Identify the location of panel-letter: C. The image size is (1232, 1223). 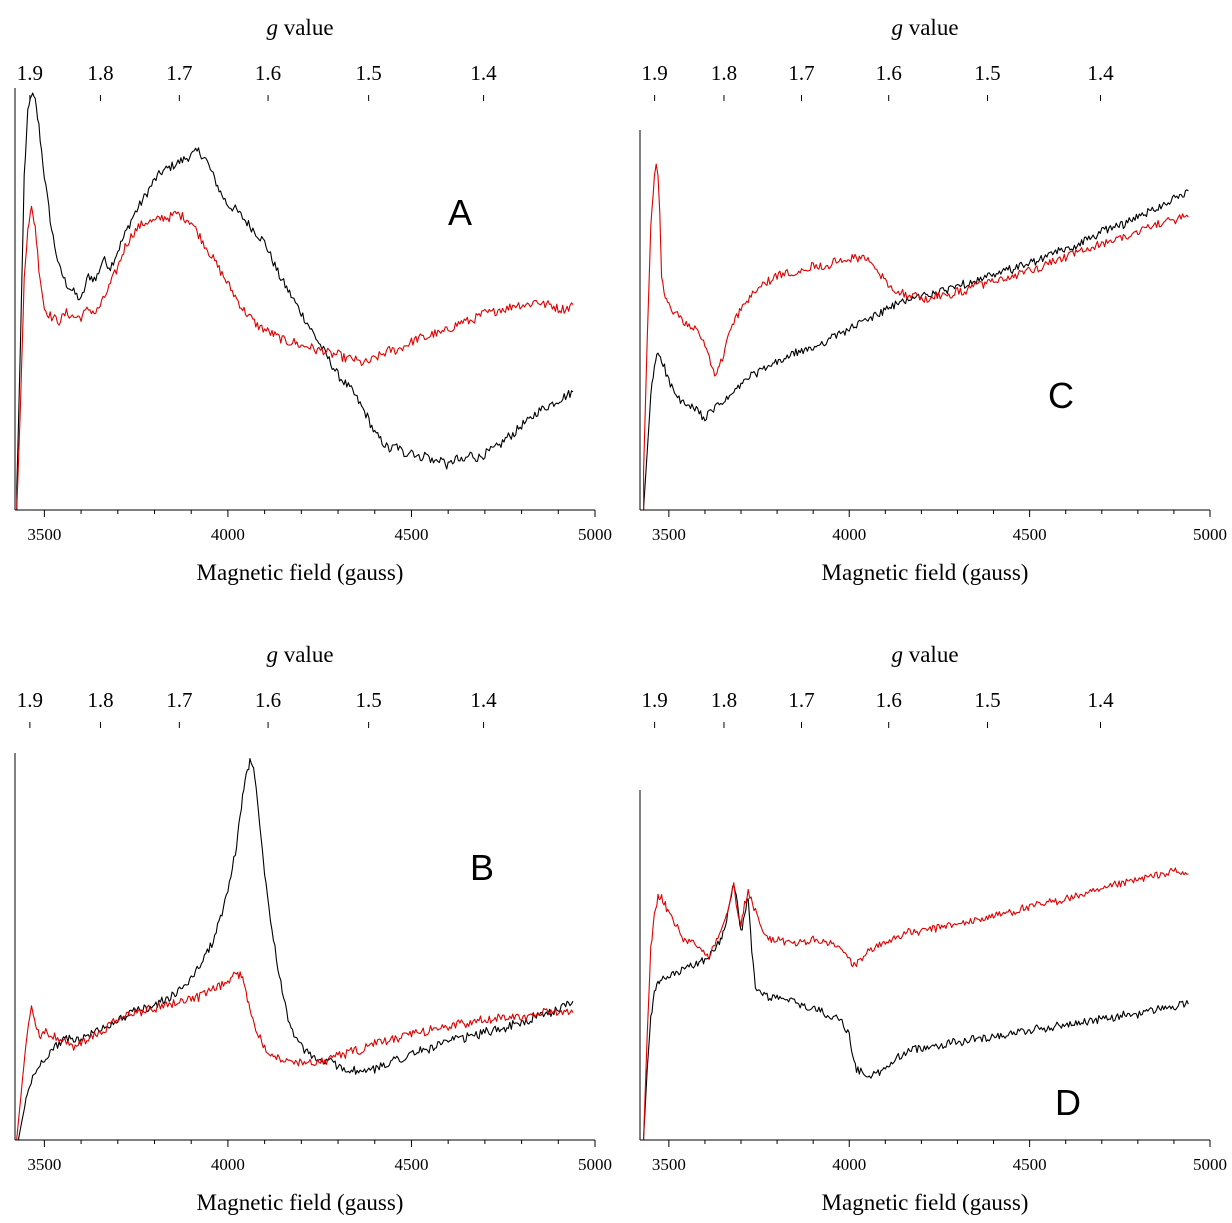
(1061, 395).